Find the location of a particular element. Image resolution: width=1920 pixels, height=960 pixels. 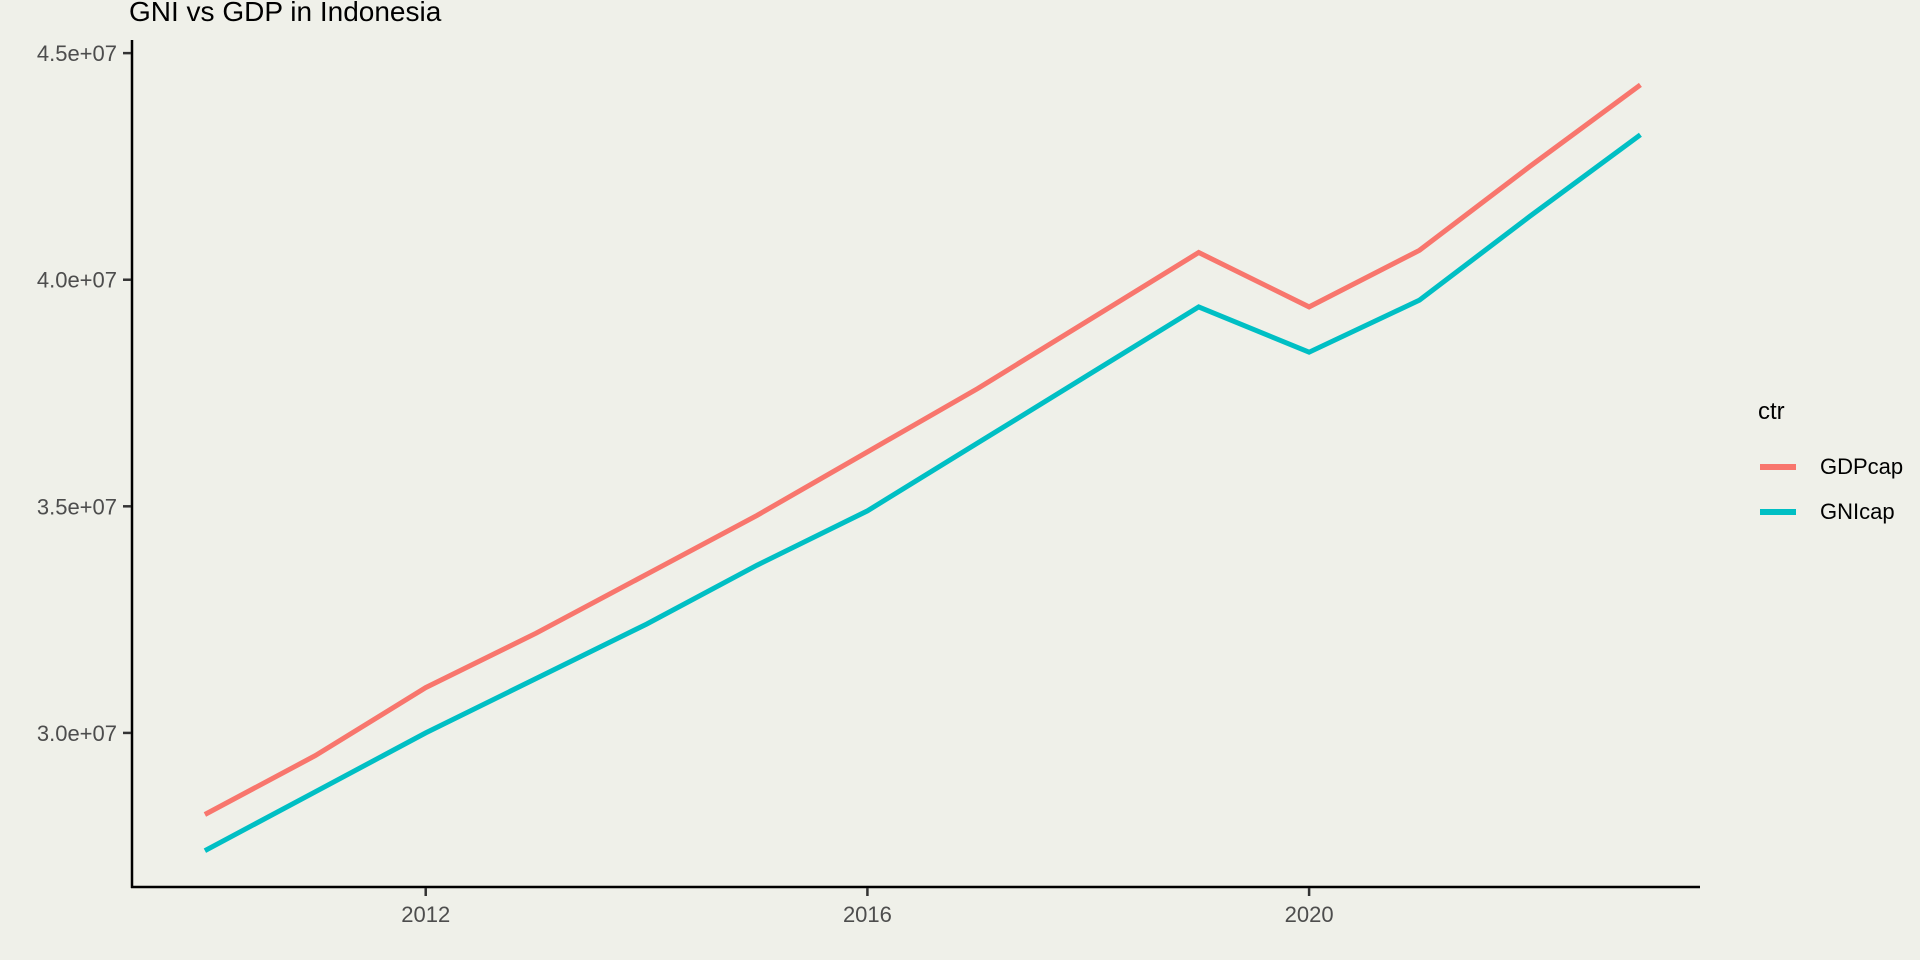

legend-title: ctr is located at coordinates (1771, 411).